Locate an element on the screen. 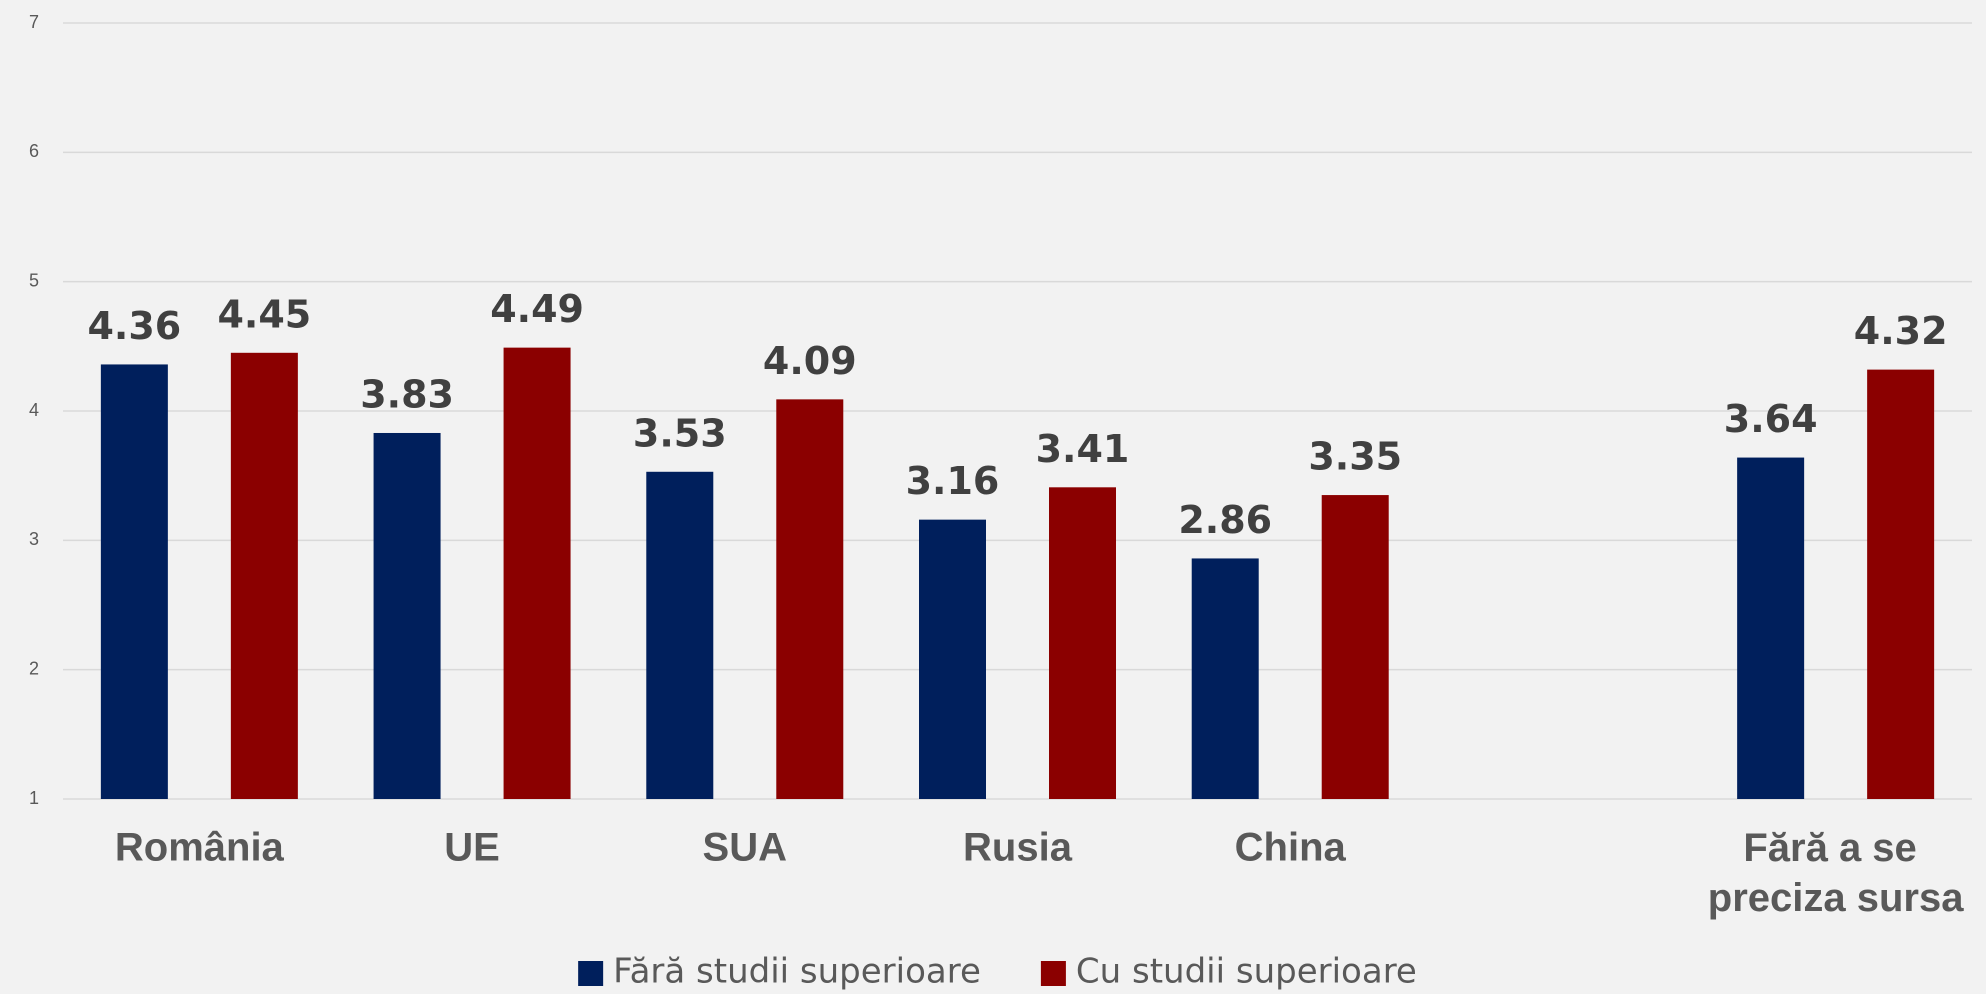 The width and height of the screenshot is (1986, 994). y-tick-label: 2 is located at coordinates (34, 668).